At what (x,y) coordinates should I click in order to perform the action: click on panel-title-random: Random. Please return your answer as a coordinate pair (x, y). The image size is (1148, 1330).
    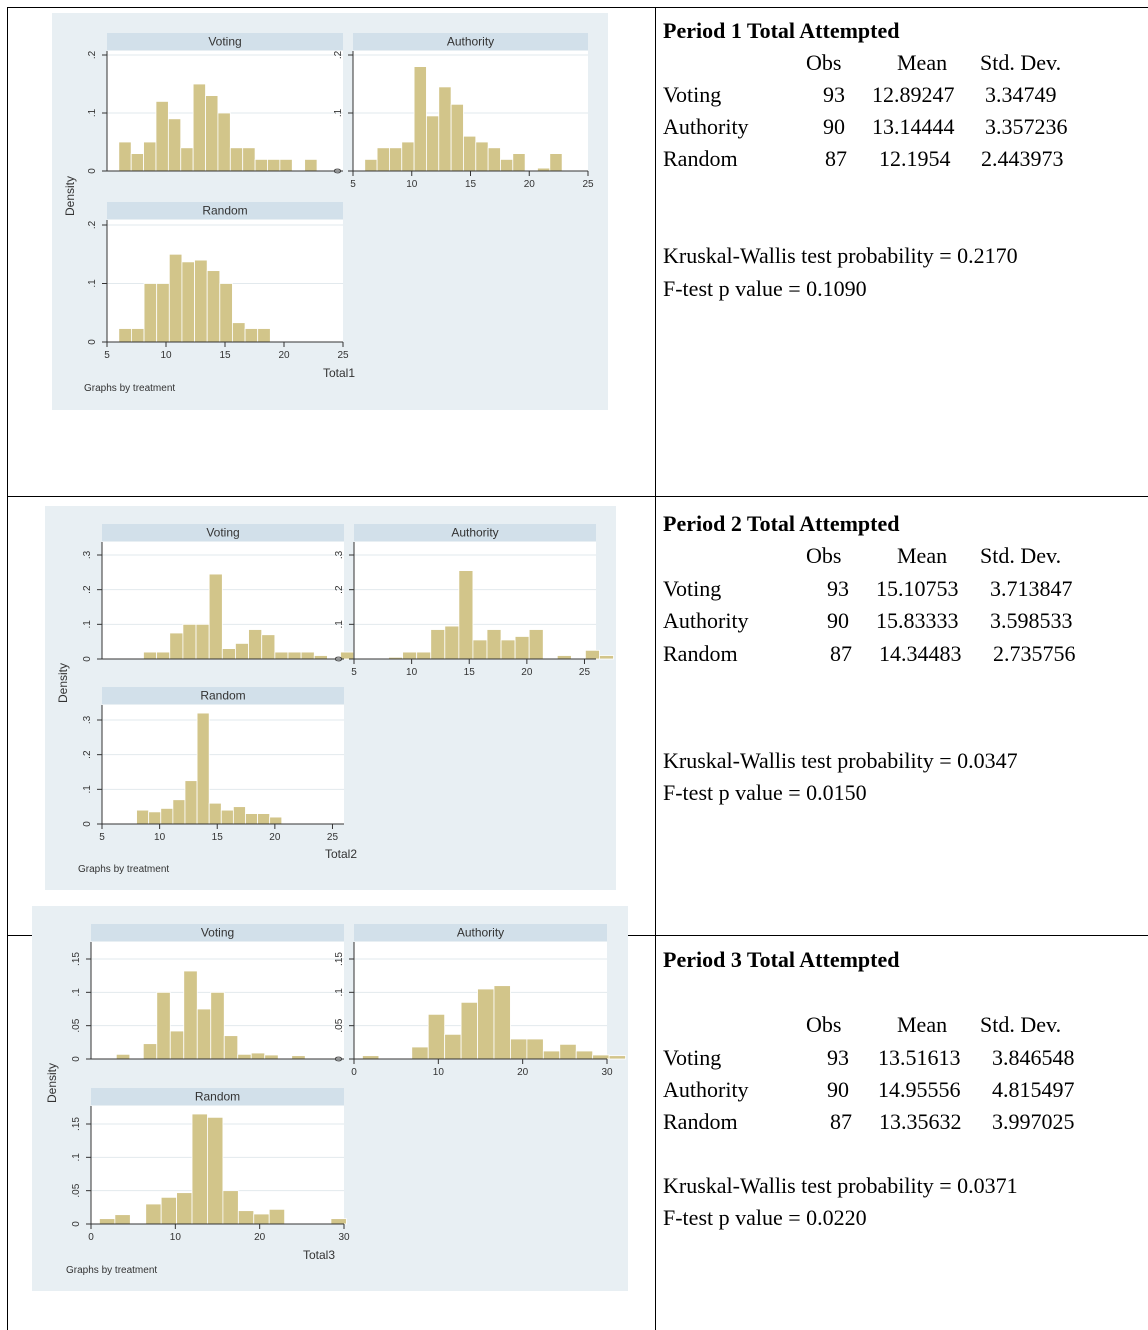
    Looking at the image, I should click on (222, 696).